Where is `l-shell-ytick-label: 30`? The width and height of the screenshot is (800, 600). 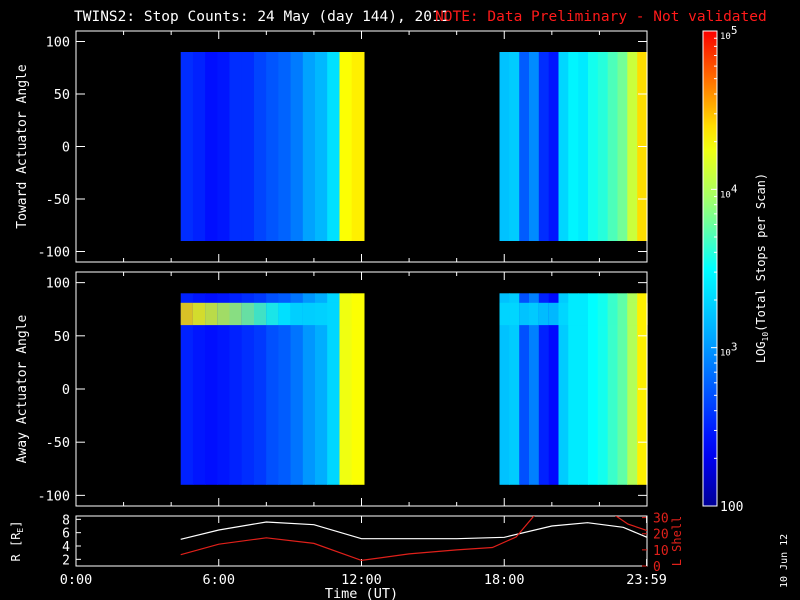
l-shell-ytick-label: 30 is located at coordinates (661, 519).